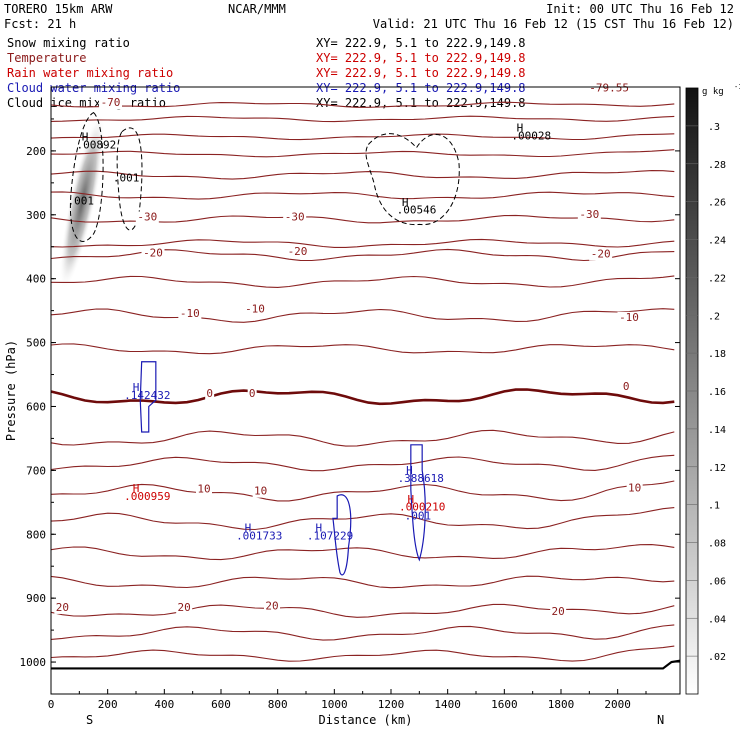 This screenshot has height=740, width=740. What do you see at coordinates (717, 657) in the screenshot?
I see `colorbar-tick-label: .02` at bounding box center [717, 657].